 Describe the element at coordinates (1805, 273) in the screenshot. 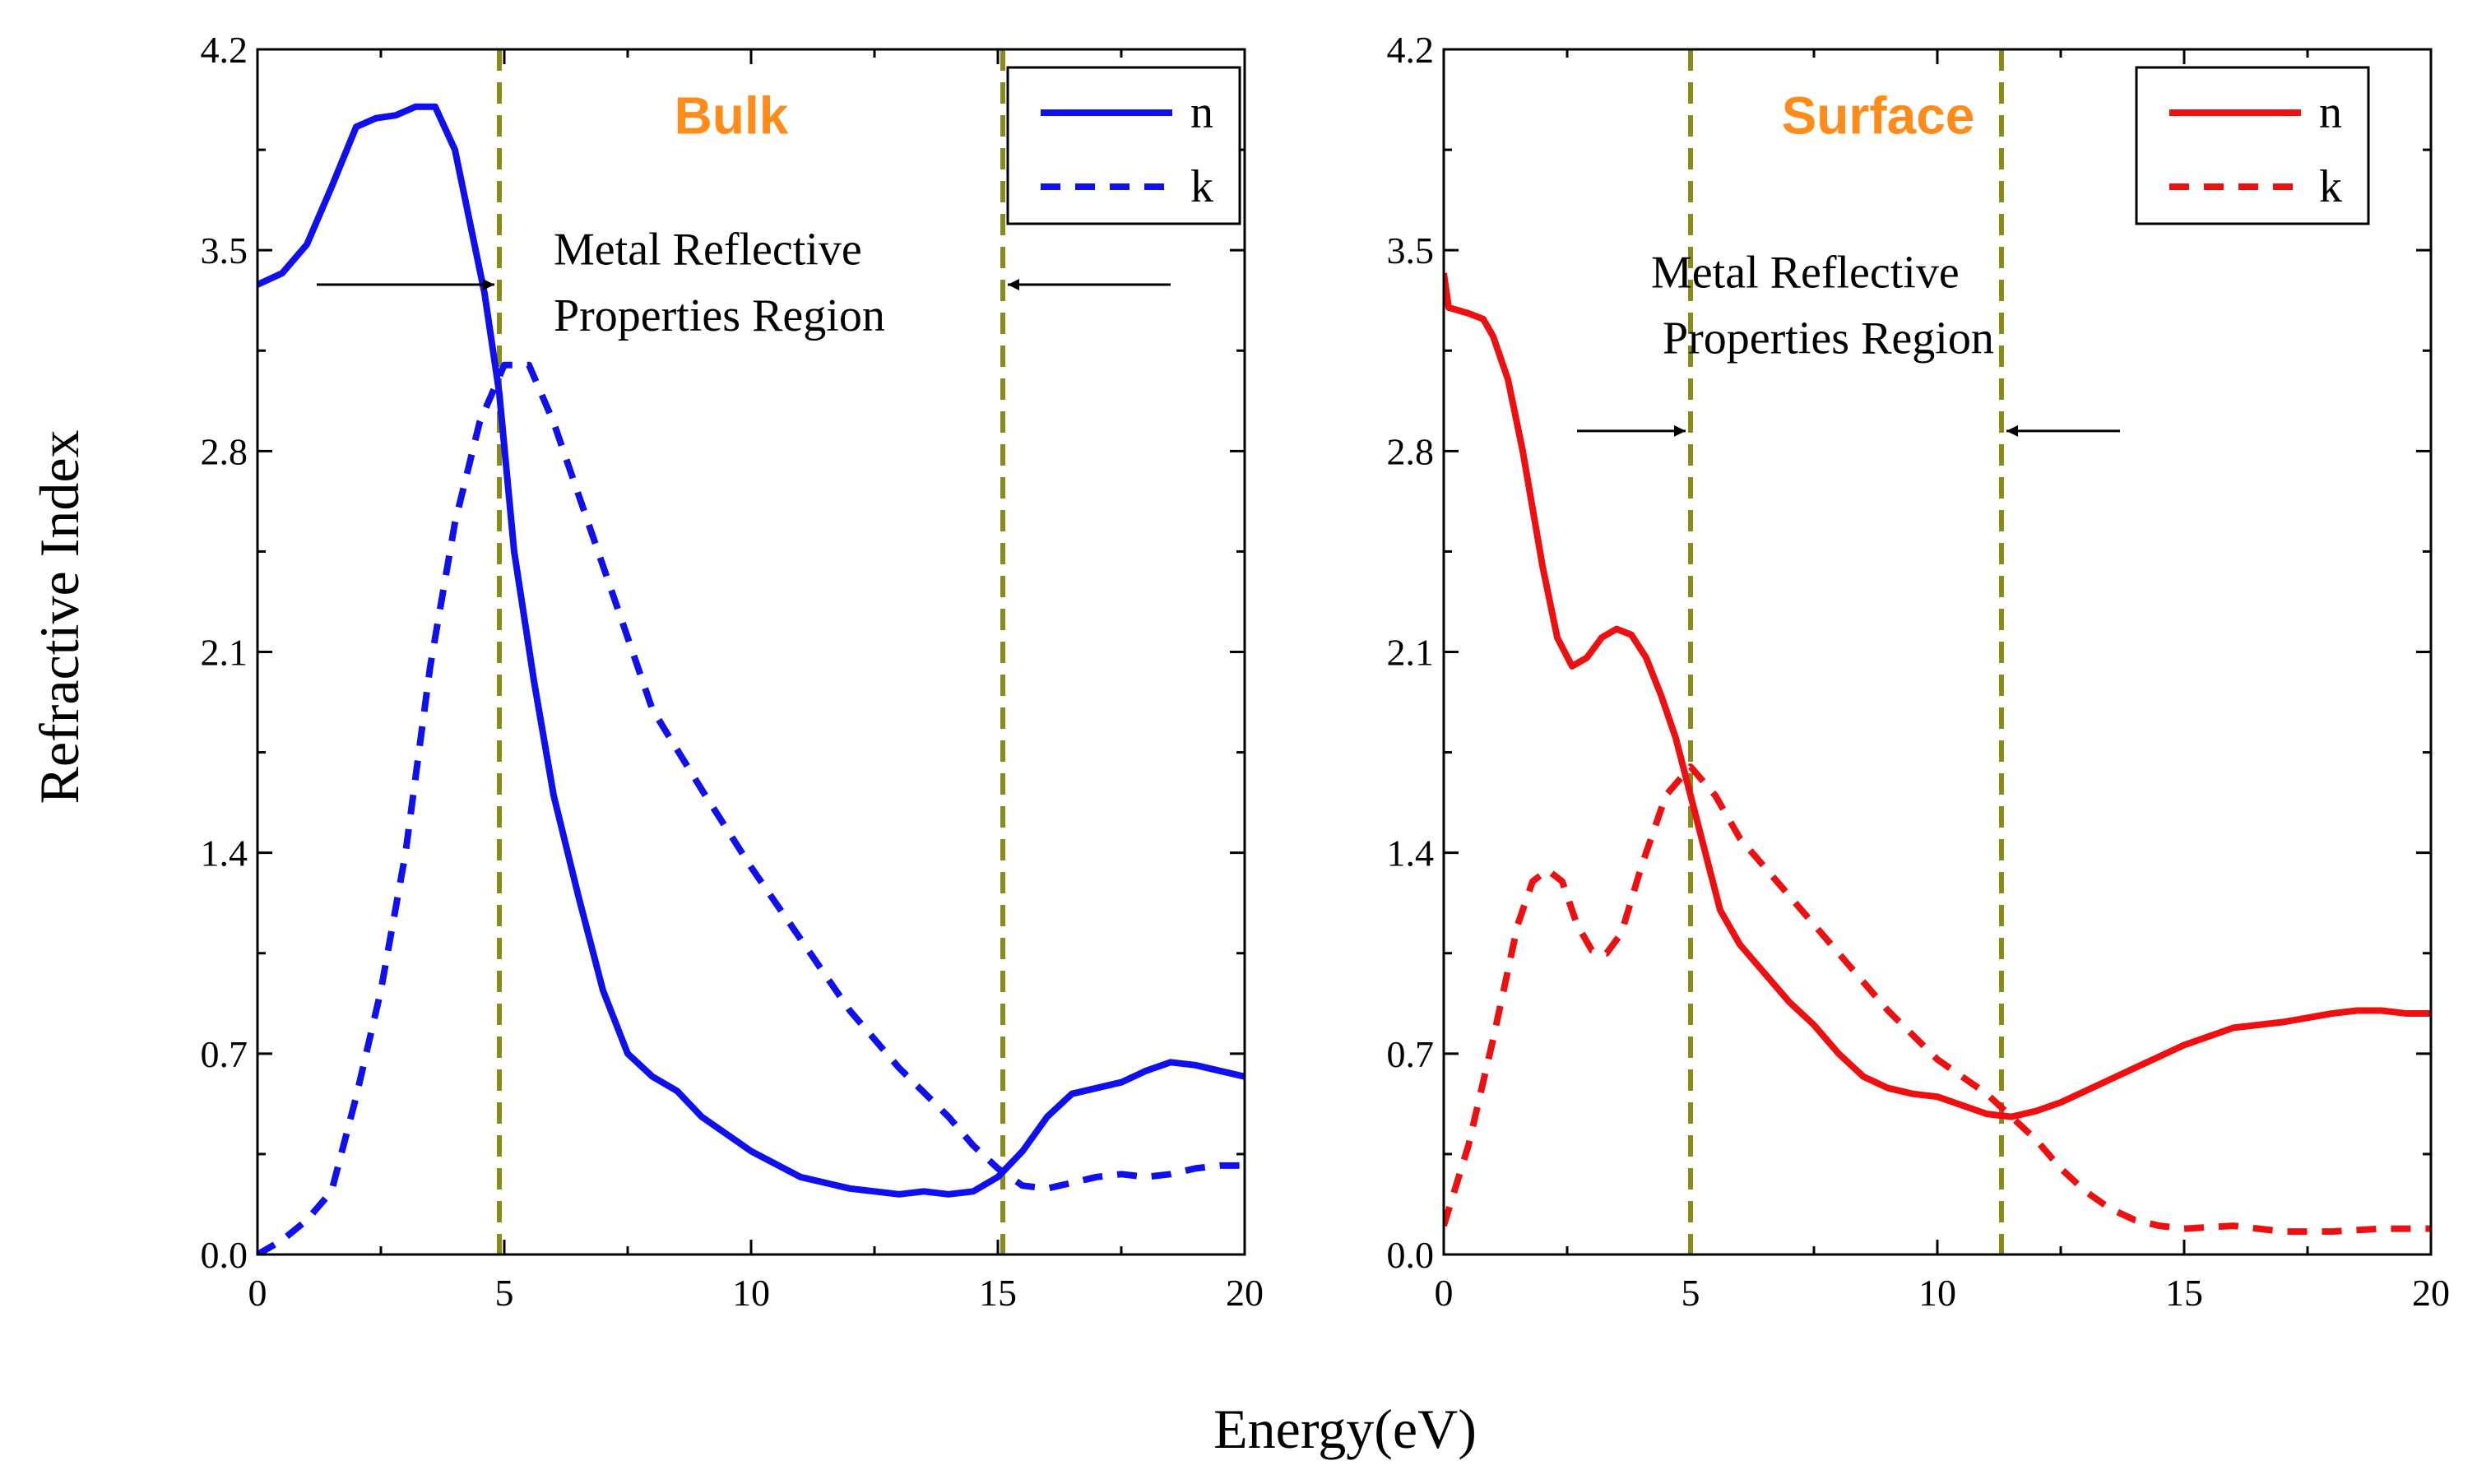

I see `surface-annotation-line1: Metal Reflective` at that location.